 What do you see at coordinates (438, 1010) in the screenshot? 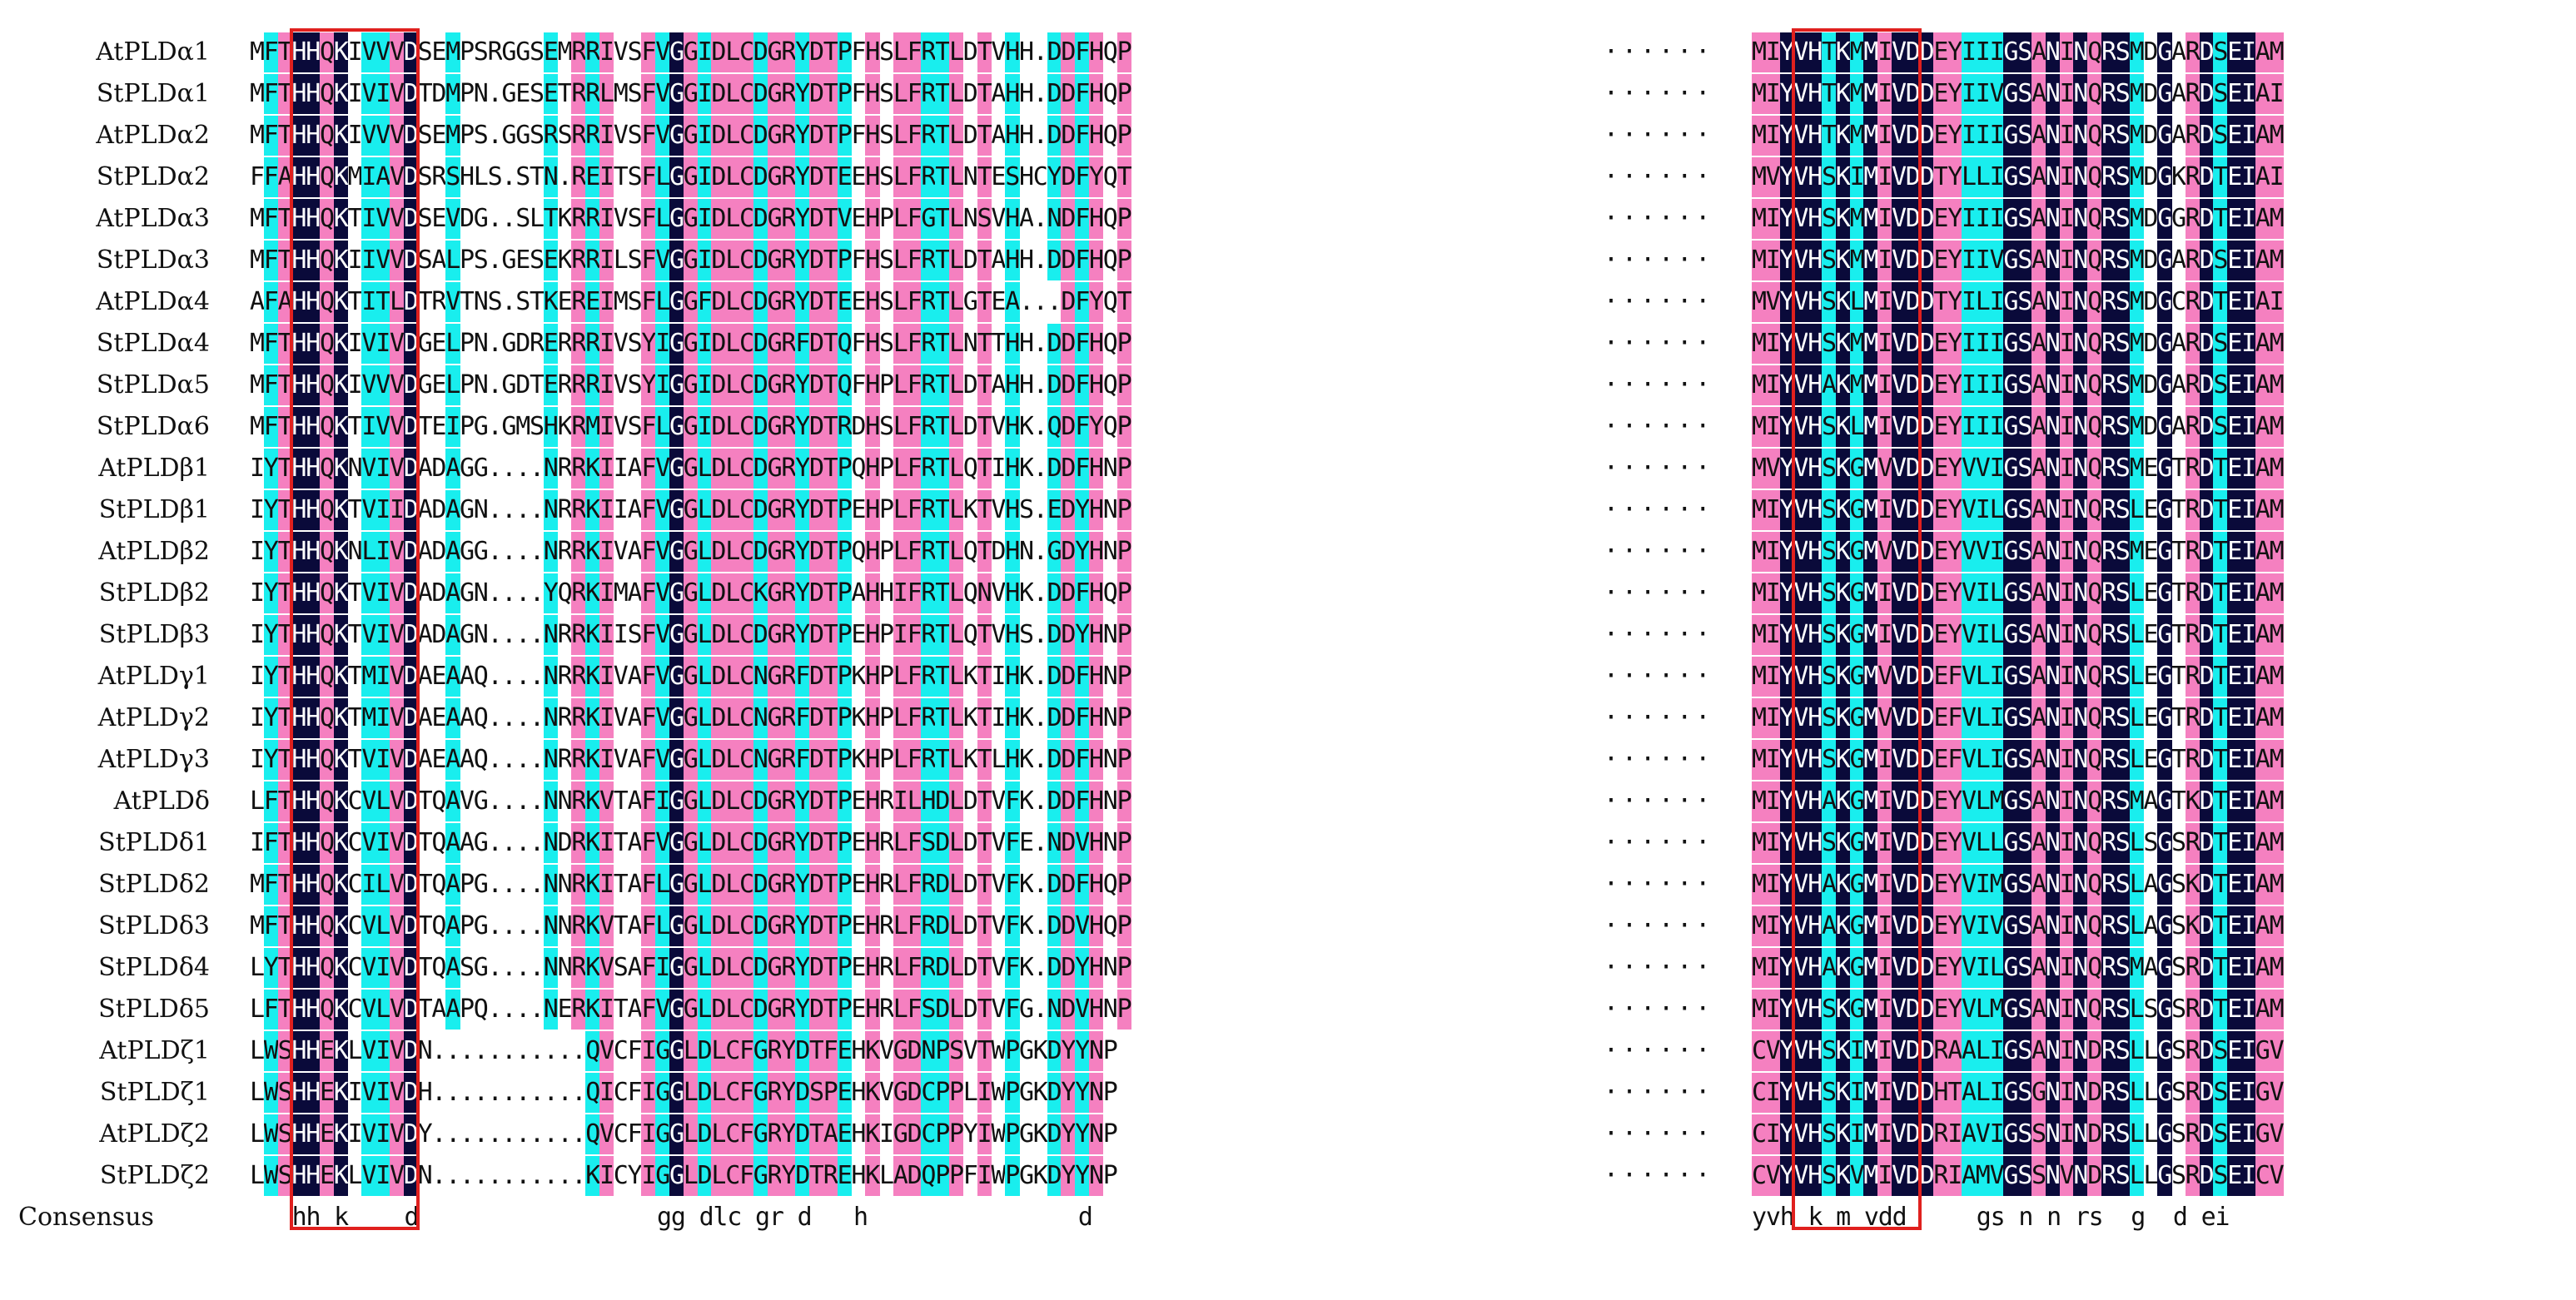
I see `block1-residue: A` at bounding box center [438, 1010].